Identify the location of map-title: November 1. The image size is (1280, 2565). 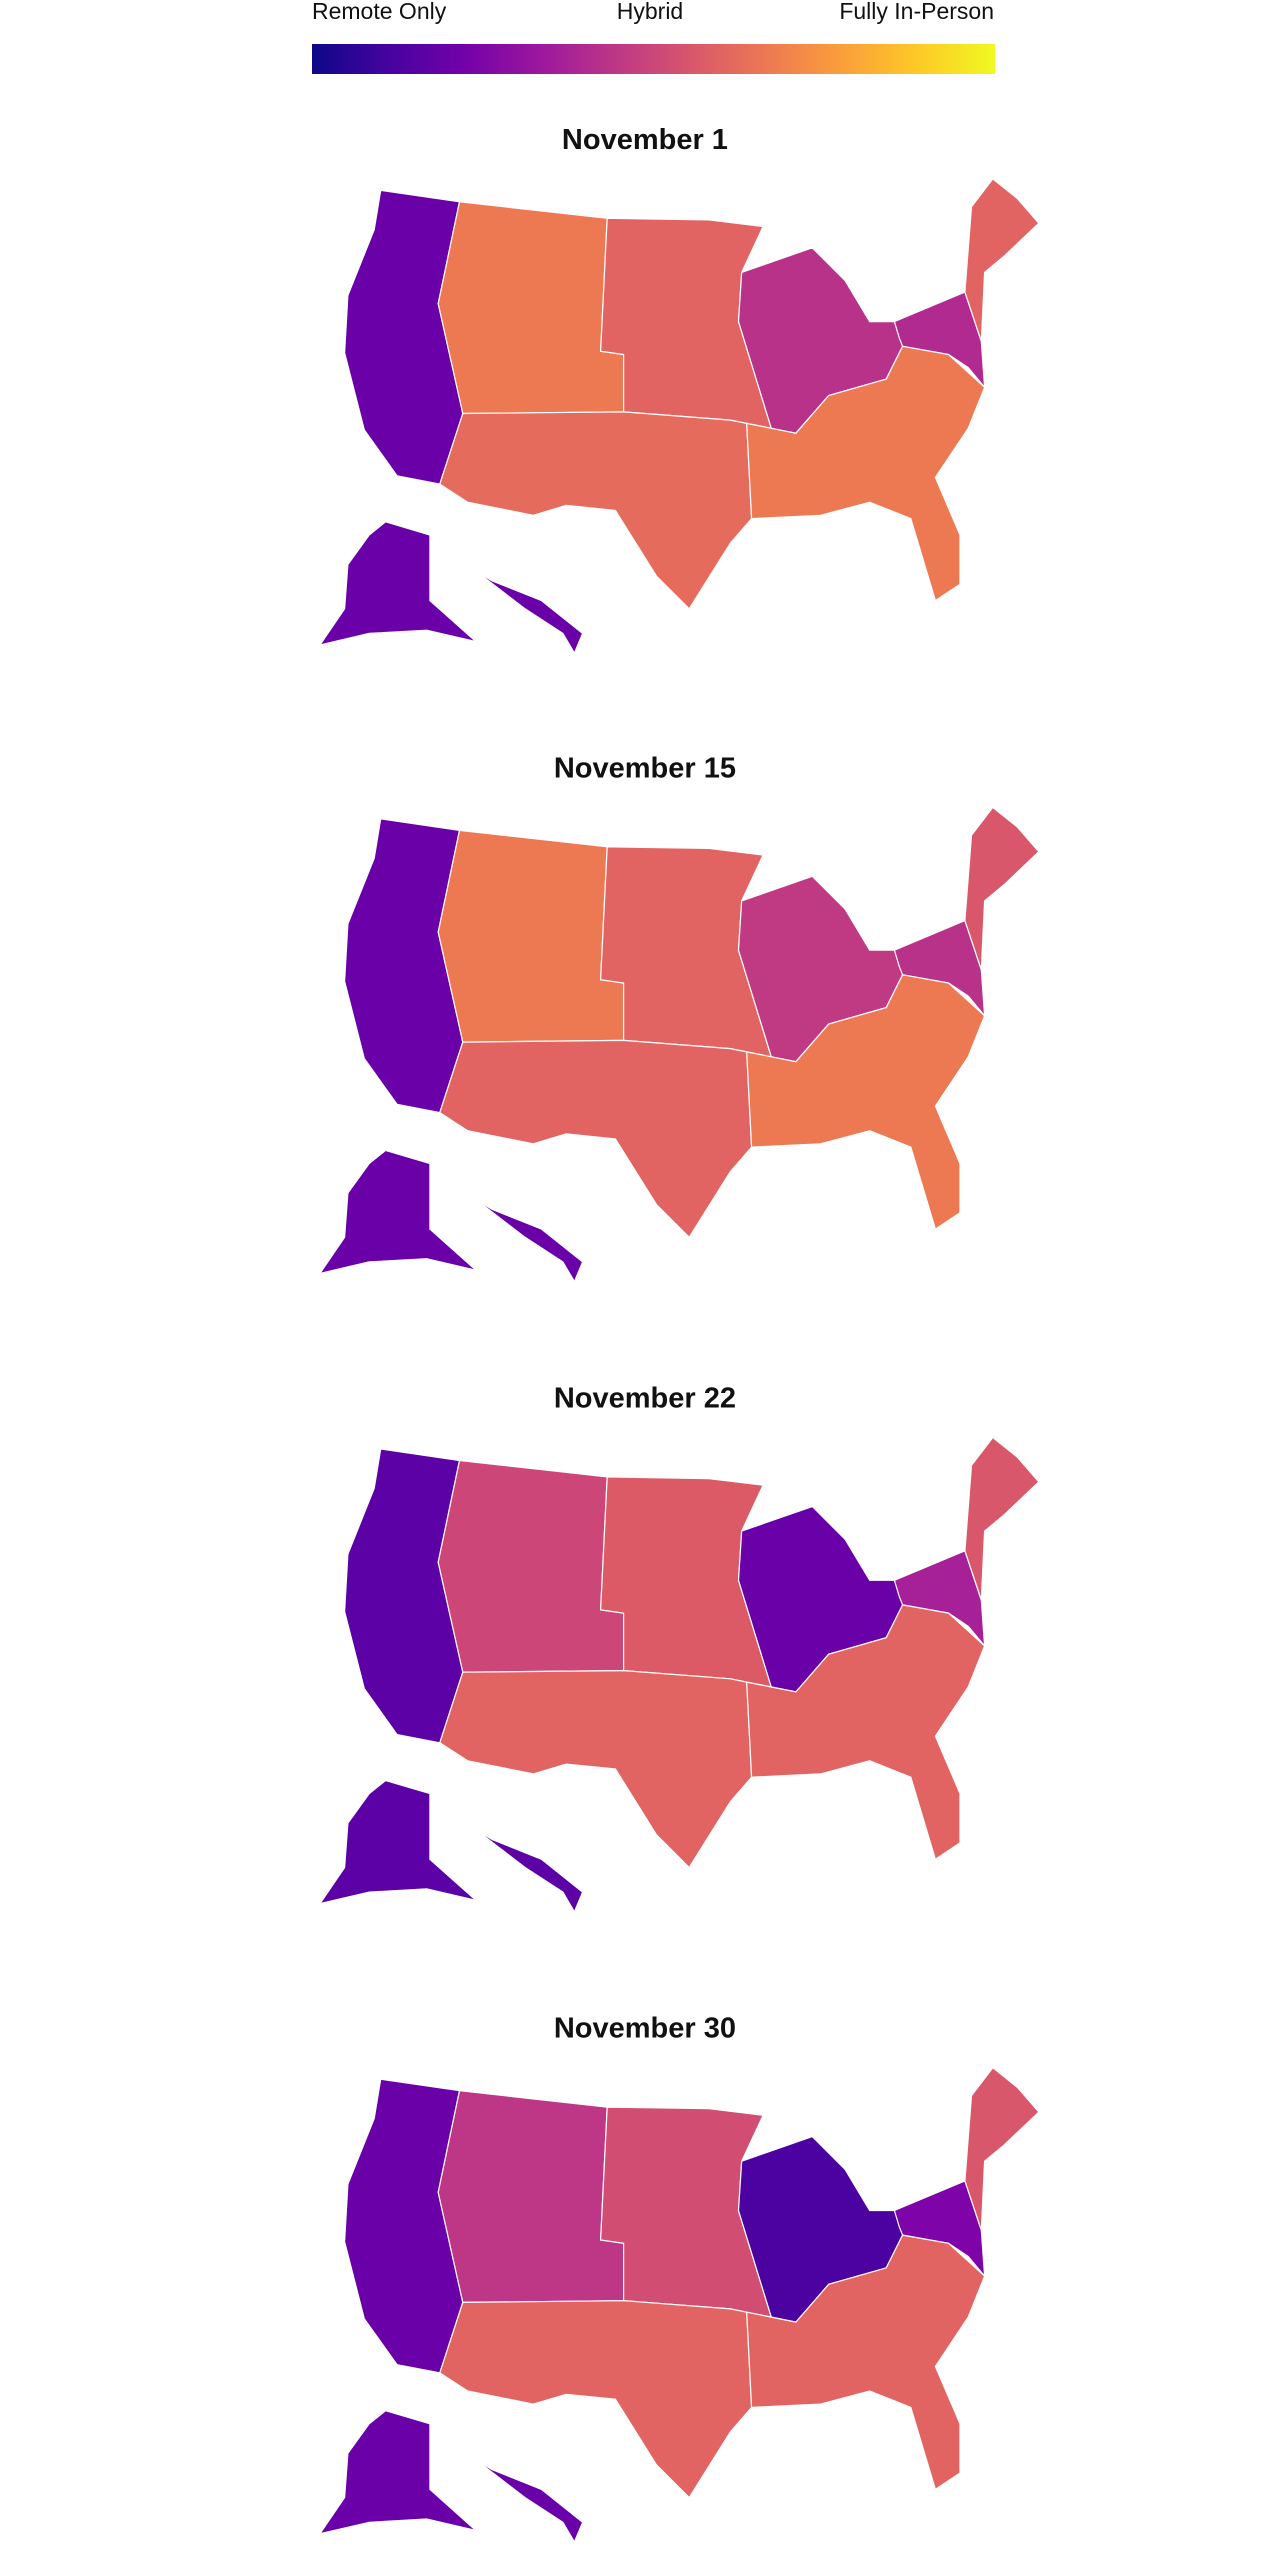
(645, 140).